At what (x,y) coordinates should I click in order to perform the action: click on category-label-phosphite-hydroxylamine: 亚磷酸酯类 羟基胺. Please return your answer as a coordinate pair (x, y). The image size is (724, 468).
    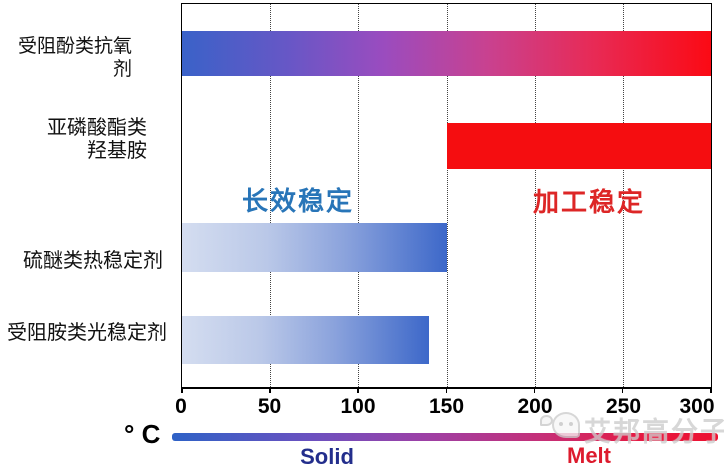
    Looking at the image, I should click on (97, 138).